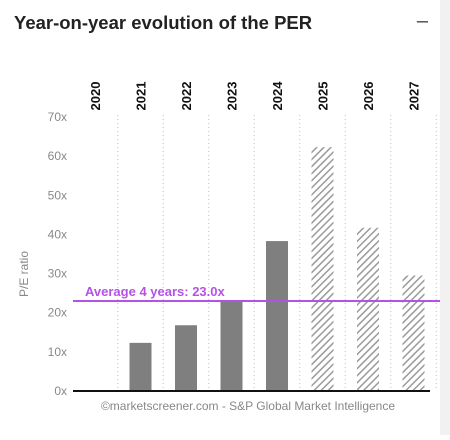 This screenshot has height=440, width=450. What do you see at coordinates (232, 96) in the screenshot?
I see `x-tick-label-2023: 2023` at bounding box center [232, 96].